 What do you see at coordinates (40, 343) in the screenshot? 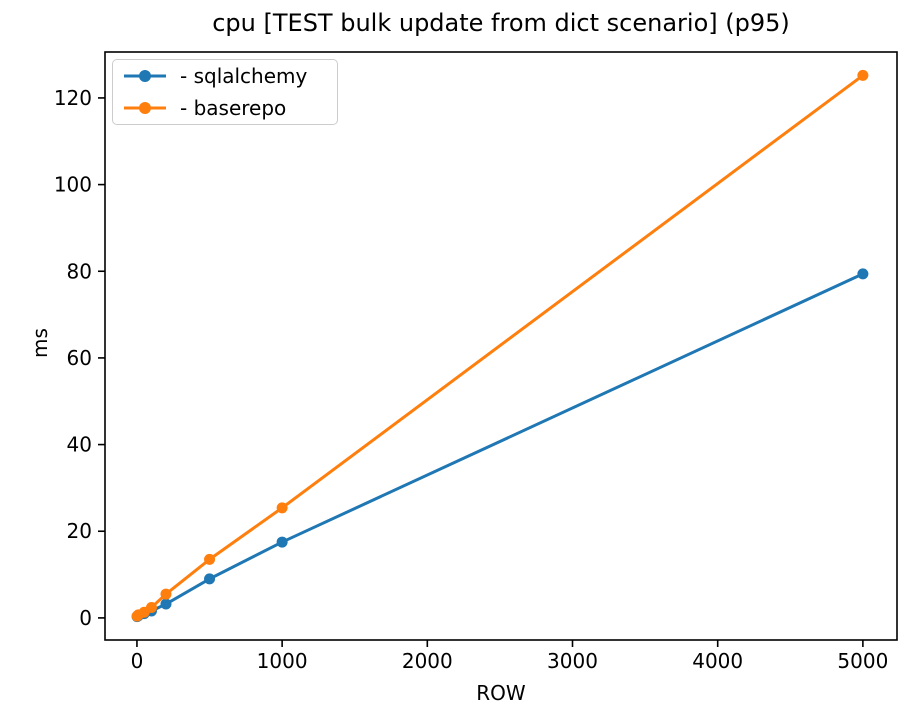
I see `y-axis-label: ms` at bounding box center [40, 343].